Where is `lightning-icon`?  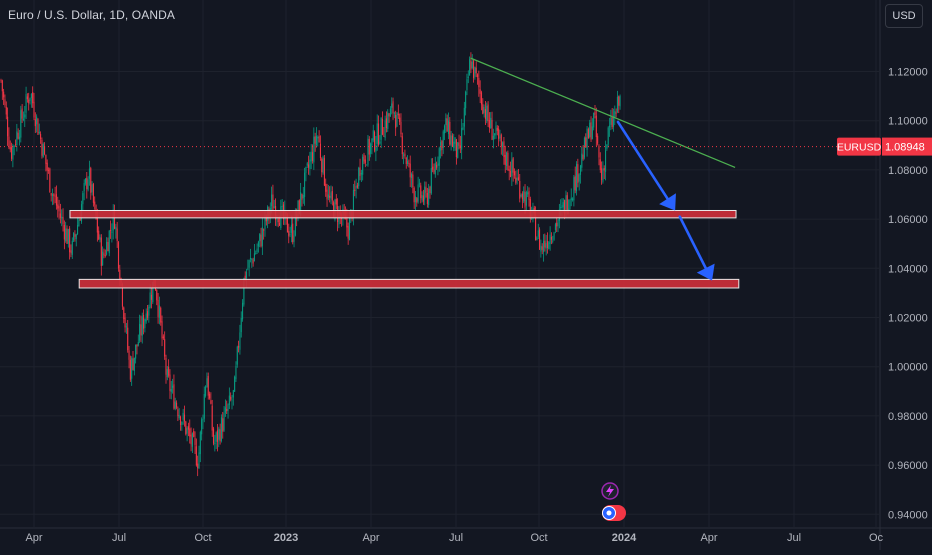
lightning-icon is located at coordinates (610, 491).